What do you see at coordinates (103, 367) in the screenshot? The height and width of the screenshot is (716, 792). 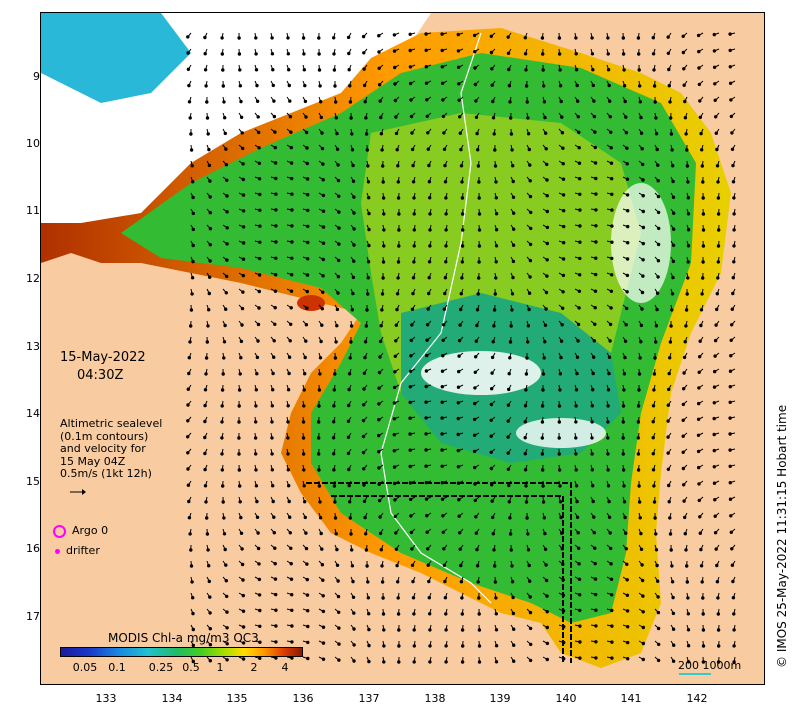 I see `timestamp-block: 15-May-2022 04:30Z` at bounding box center [103, 367].